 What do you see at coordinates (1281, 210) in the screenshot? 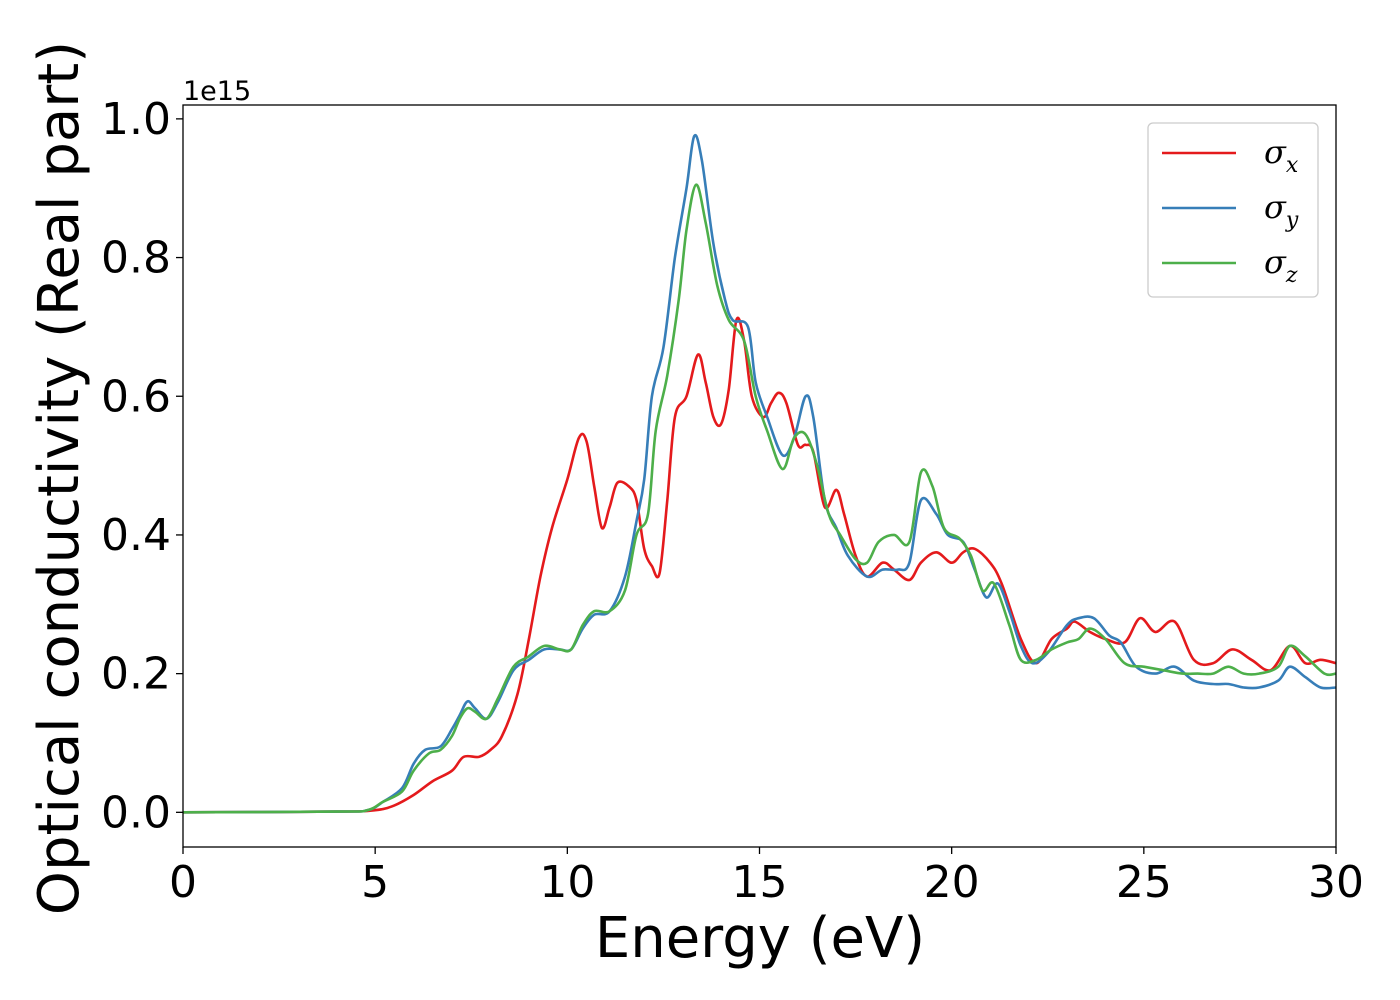
I see `legend-entry-y: σy` at bounding box center [1281, 210].